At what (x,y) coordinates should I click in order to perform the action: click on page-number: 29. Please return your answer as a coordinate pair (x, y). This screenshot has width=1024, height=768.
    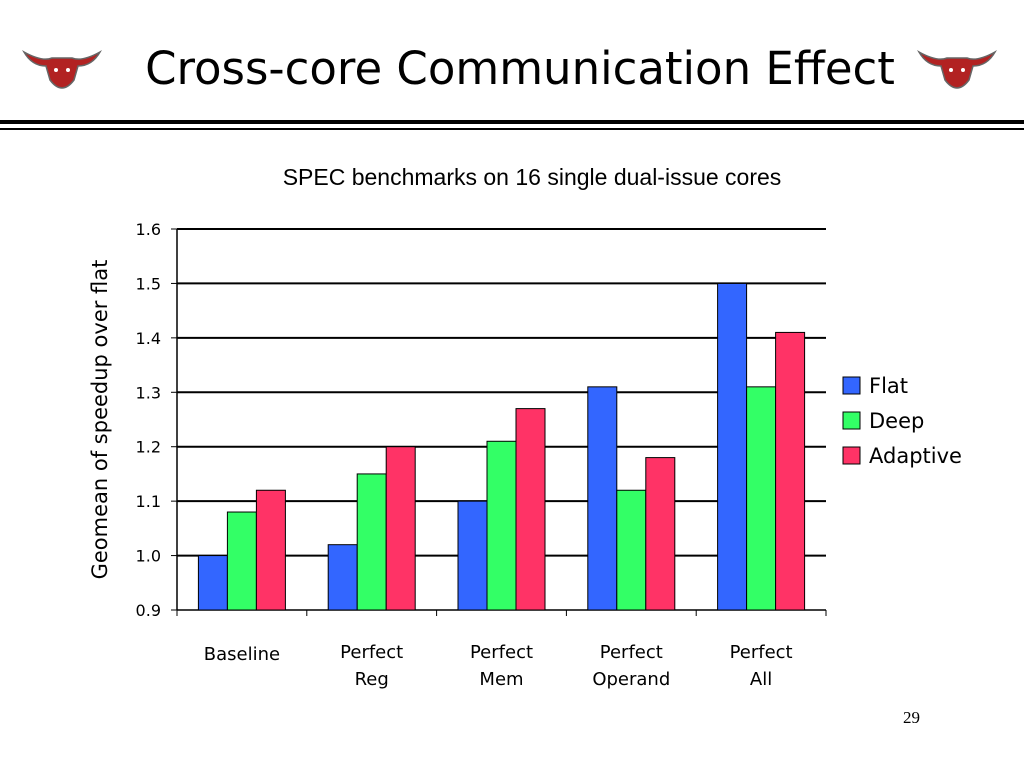
    Looking at the image, I should click on (911, 717).